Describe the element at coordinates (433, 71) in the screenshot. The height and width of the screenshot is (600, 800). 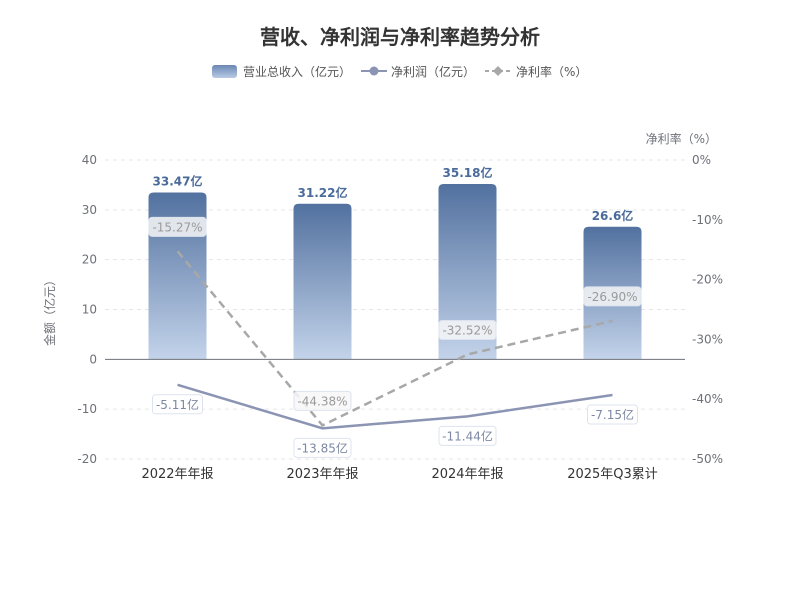
I see `legend-label-net-profit: 净利润（亿元）` at that location.